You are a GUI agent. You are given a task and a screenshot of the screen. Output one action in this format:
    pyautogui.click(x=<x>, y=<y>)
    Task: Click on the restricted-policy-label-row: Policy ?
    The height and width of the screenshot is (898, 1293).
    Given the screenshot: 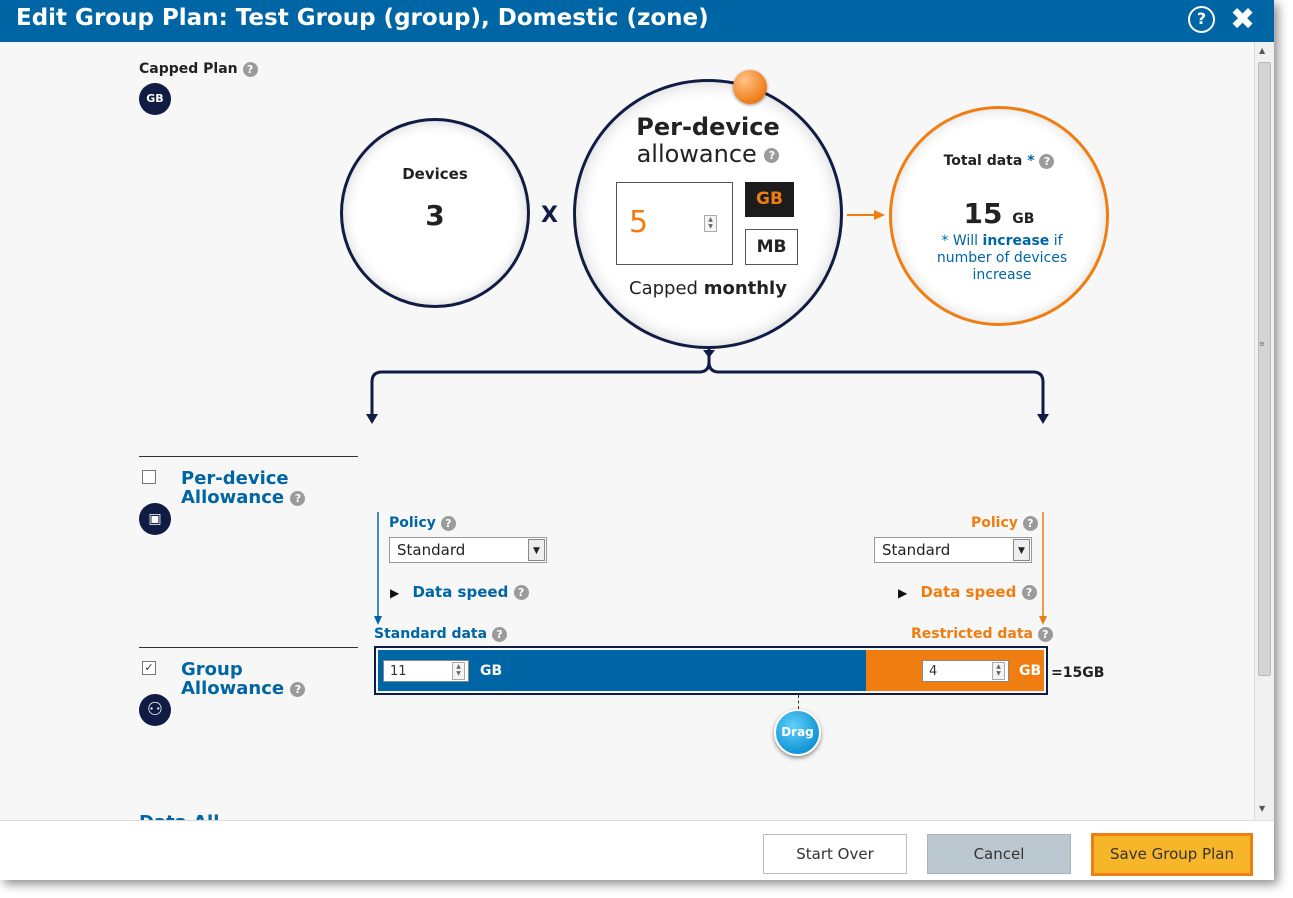 What is the action you would take?
    pyautogui.click(x=1004, y=523)
    